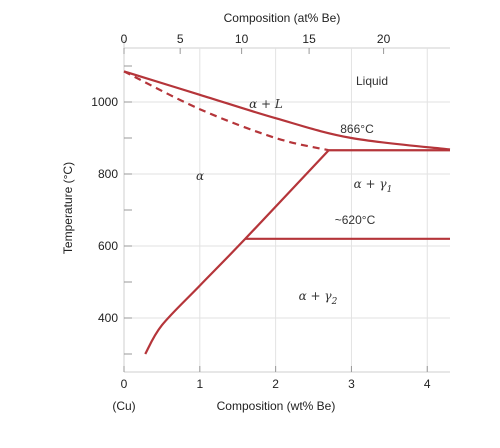  What do you see at coordinates (108, 246) in the screenshot?
I see `left-axis-tick-label: 600` at bounding box center [108, 246].